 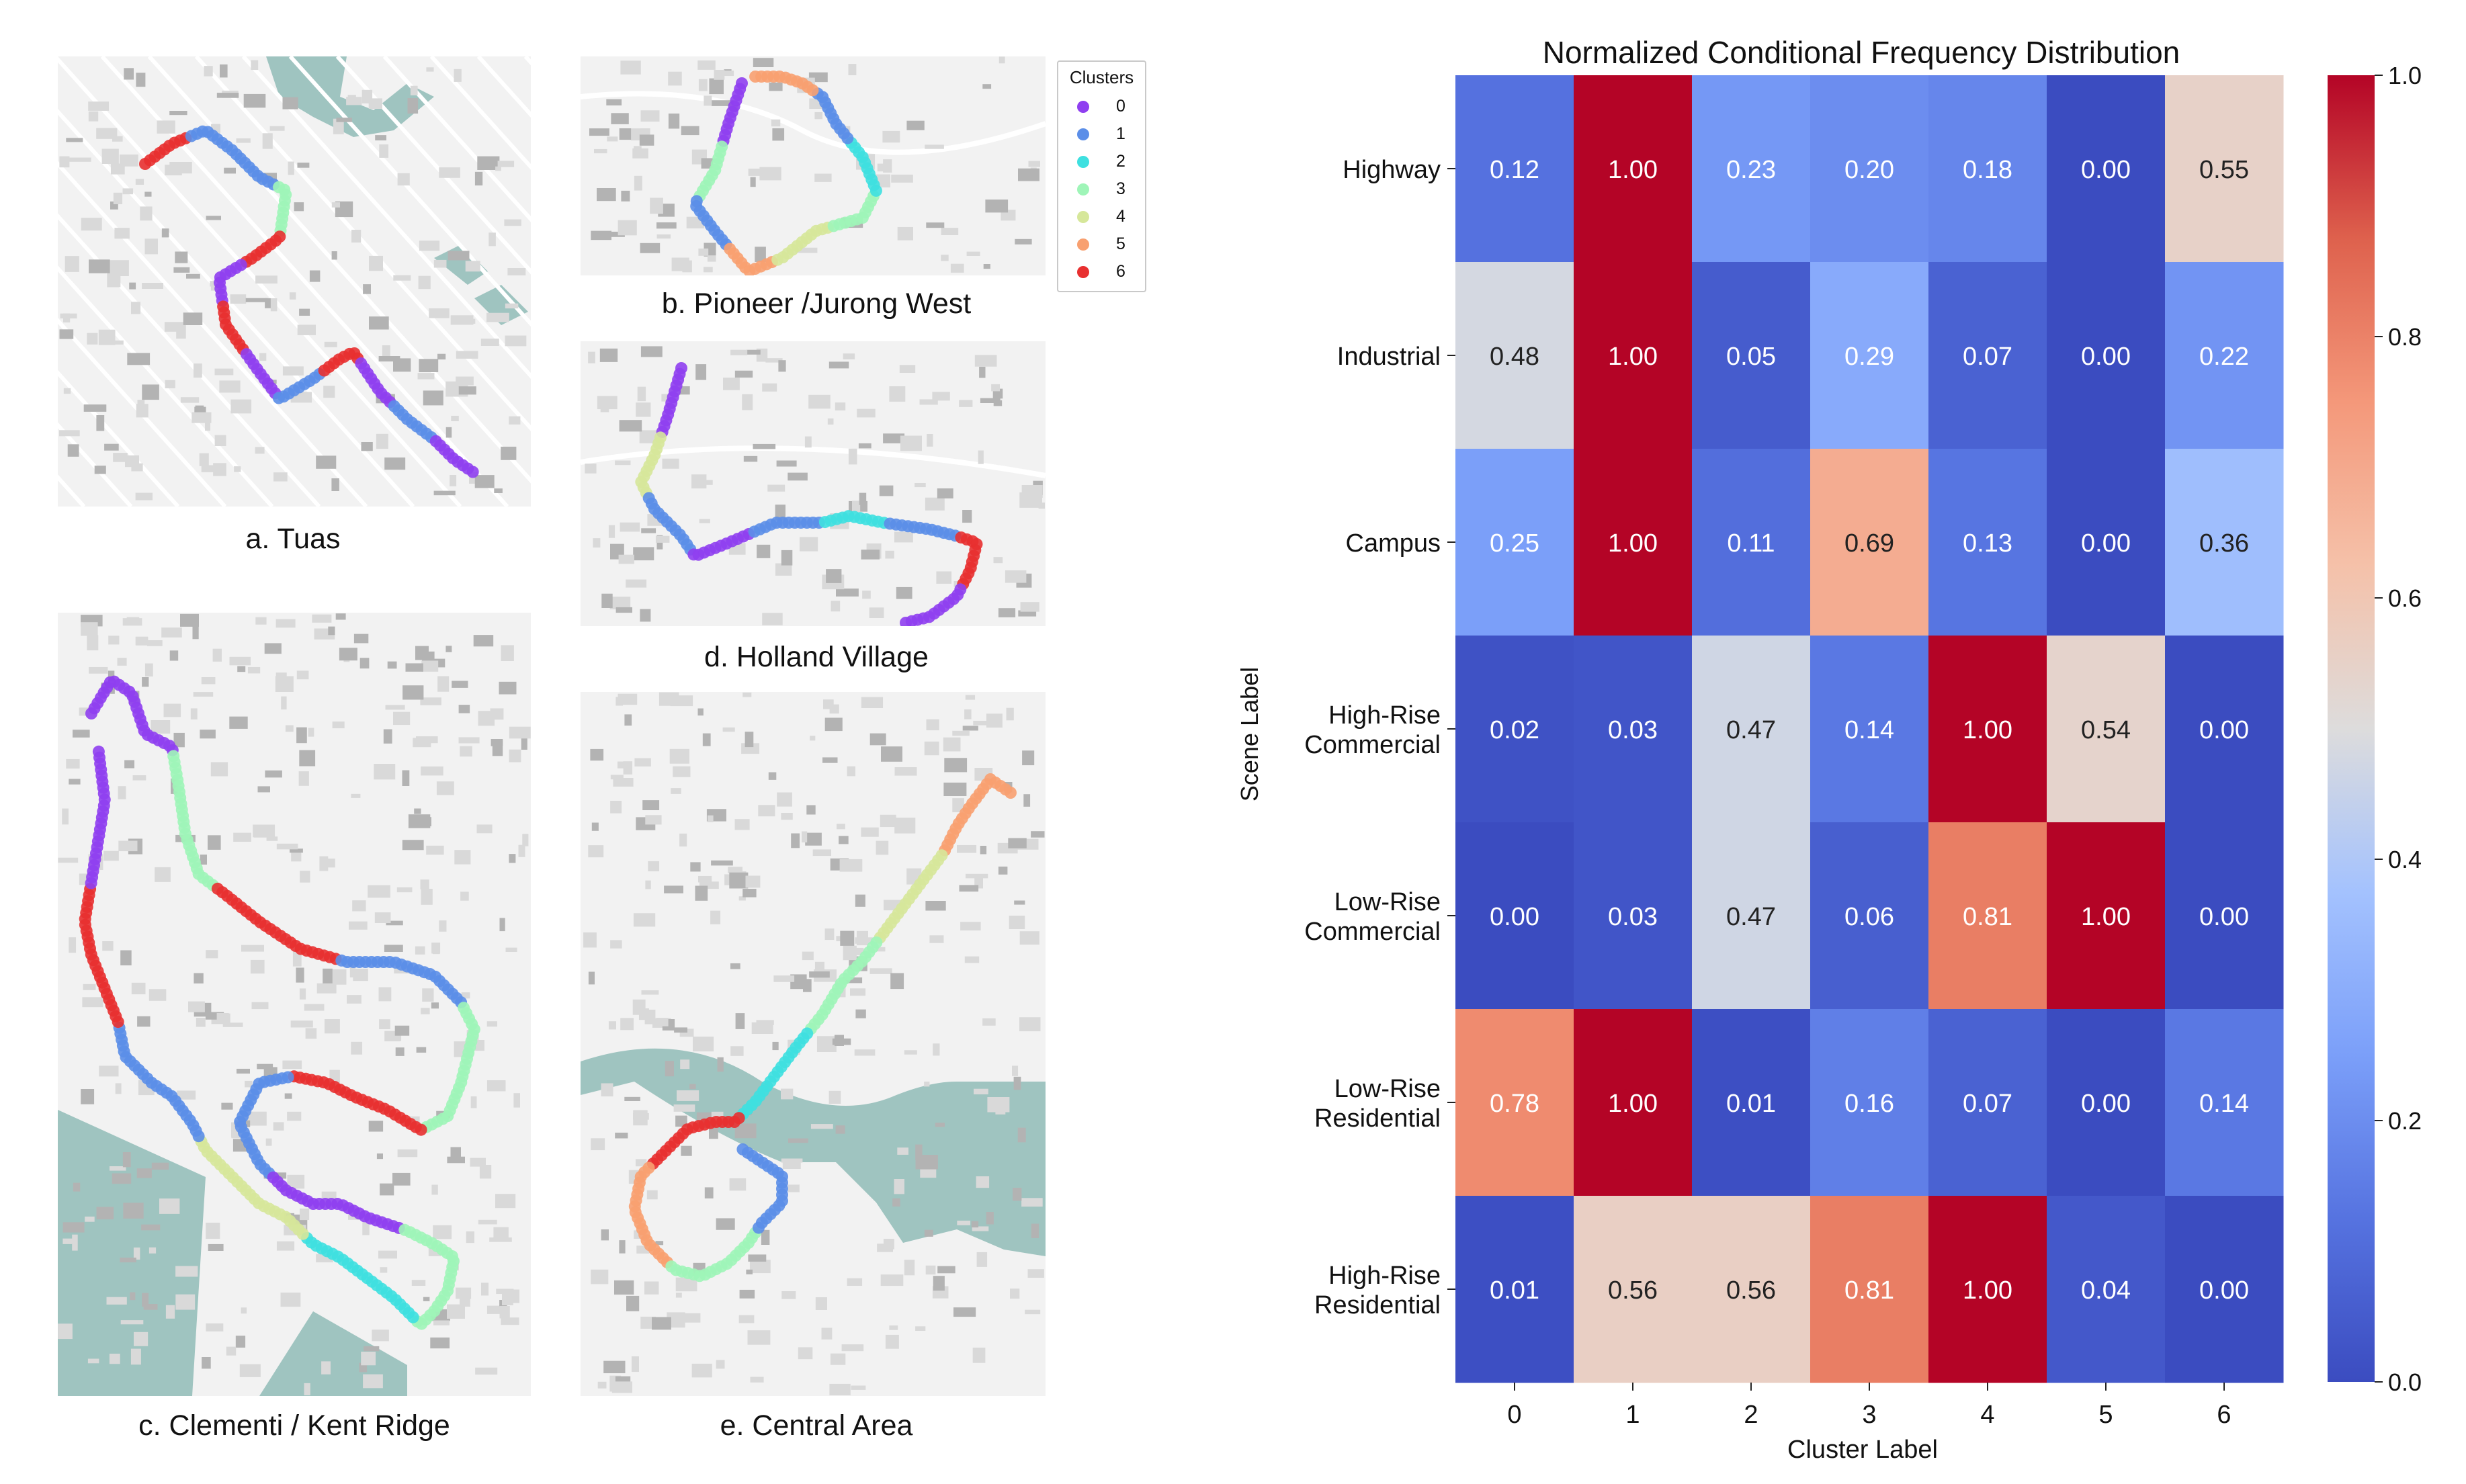 What do you see at coordinates (1249, 734) in the screenshot?
I see `y-axis-label: Scene Label` at bounding box center [1249, 734].